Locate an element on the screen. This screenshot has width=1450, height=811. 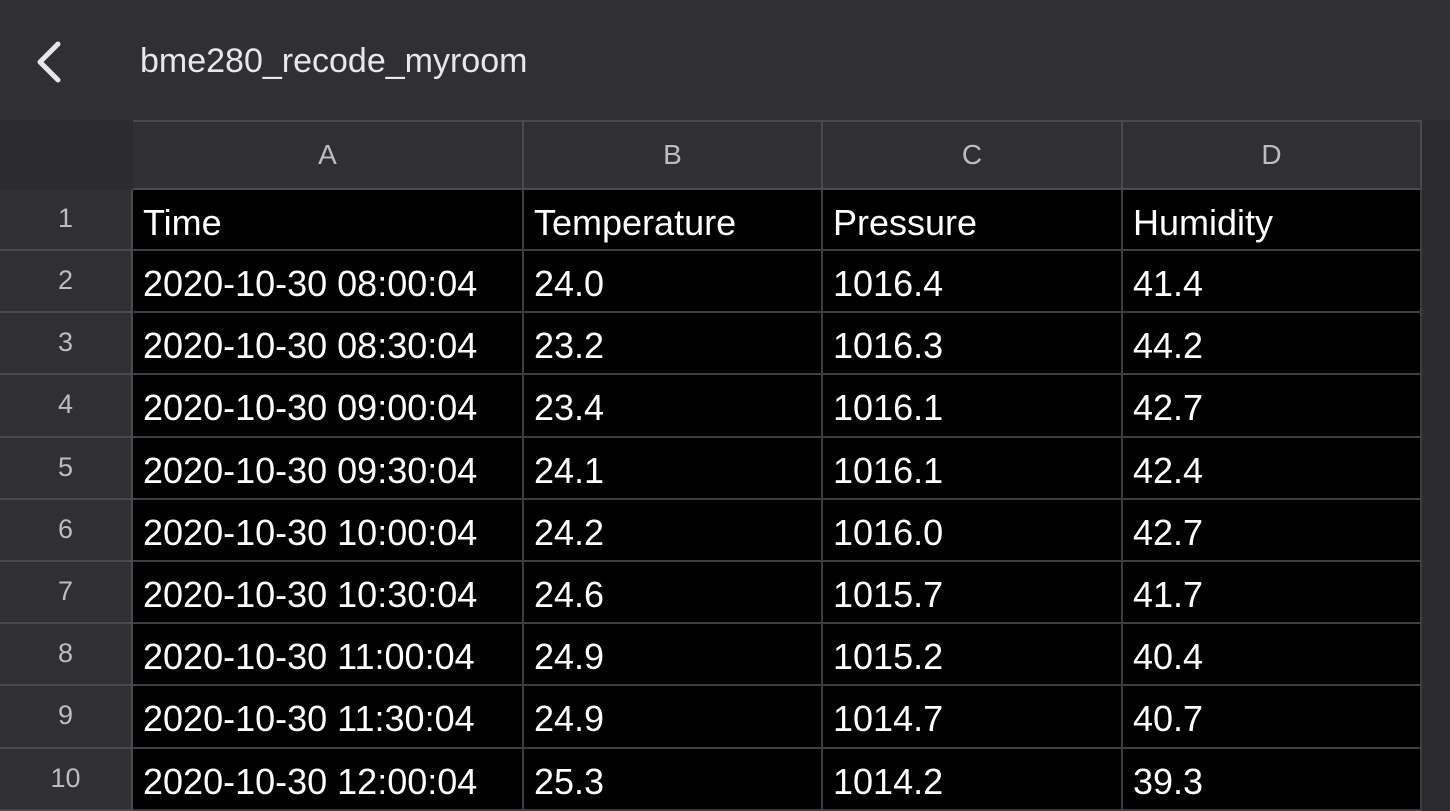
cell: 42.4 is located at coordinates (1272, 468).